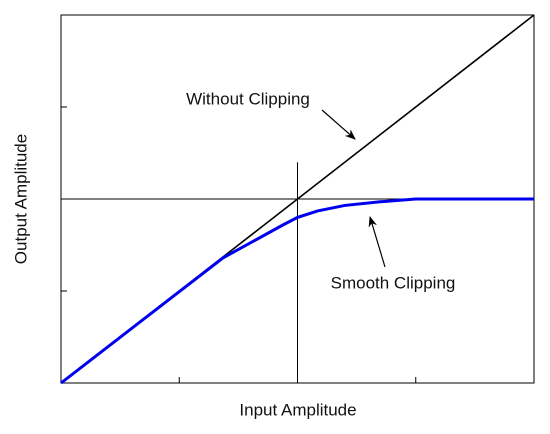 The width and height of the screenshot is (550, 434). Describe the element at coordinates (20, 199) in the screenshot. I see `y-axis-label: Output Amplitude` at that location.